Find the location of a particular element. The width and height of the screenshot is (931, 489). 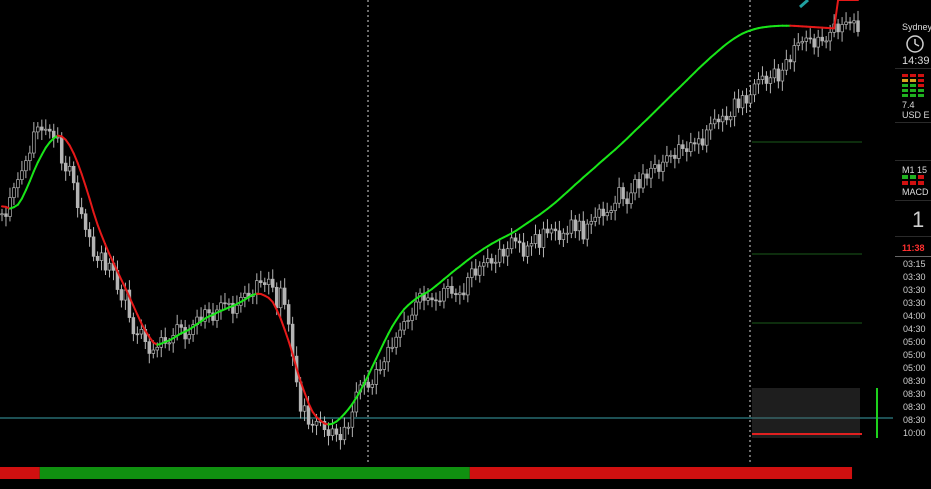

currency-code: USD is located at coordinates (912, 115).